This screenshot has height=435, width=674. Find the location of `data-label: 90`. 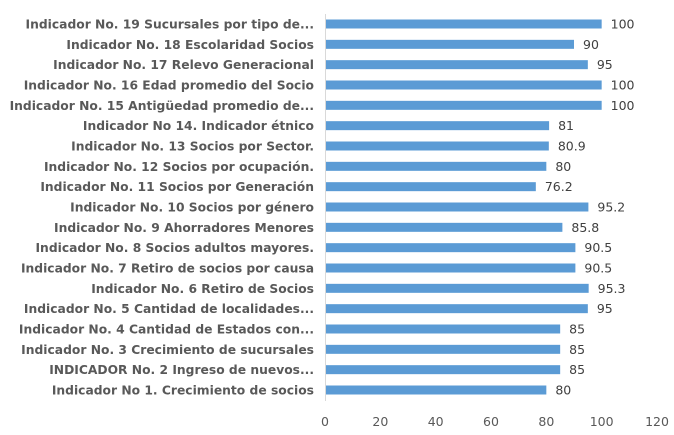

data-label: 90 is located at coordinates (591, 44).